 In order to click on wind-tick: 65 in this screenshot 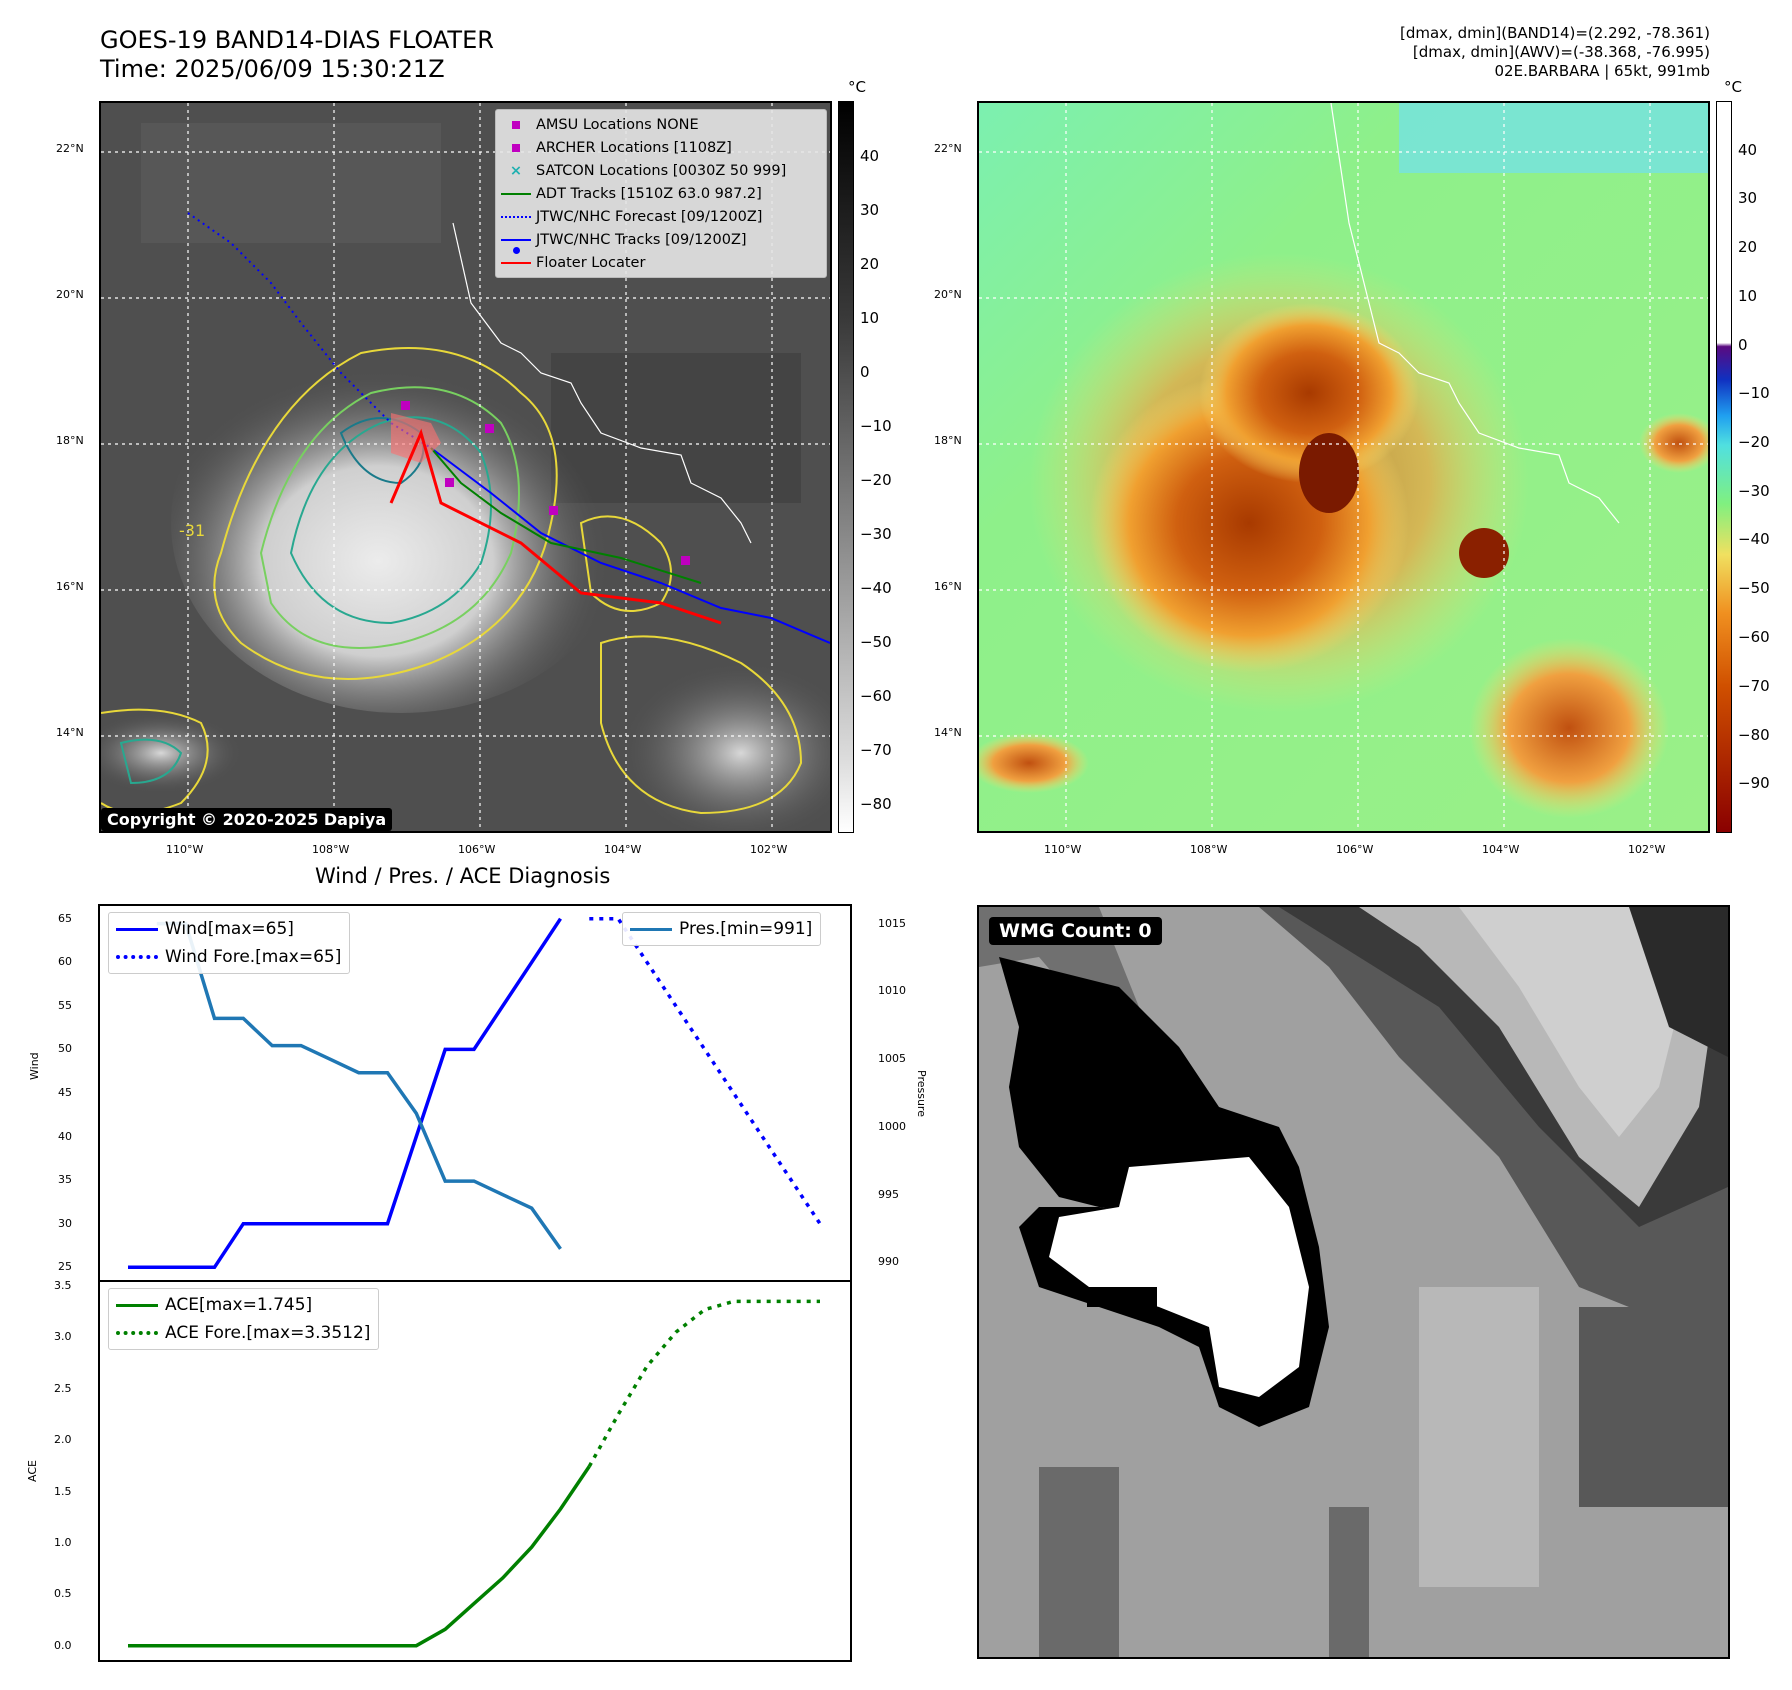, I will do `click(65, 918)`.